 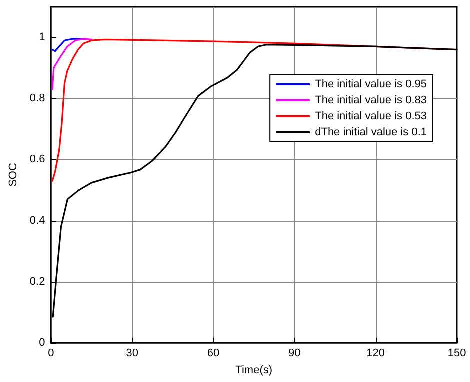 I want to click on legend-label: dThe initial value is 0.1, so click(x=371, y=132).